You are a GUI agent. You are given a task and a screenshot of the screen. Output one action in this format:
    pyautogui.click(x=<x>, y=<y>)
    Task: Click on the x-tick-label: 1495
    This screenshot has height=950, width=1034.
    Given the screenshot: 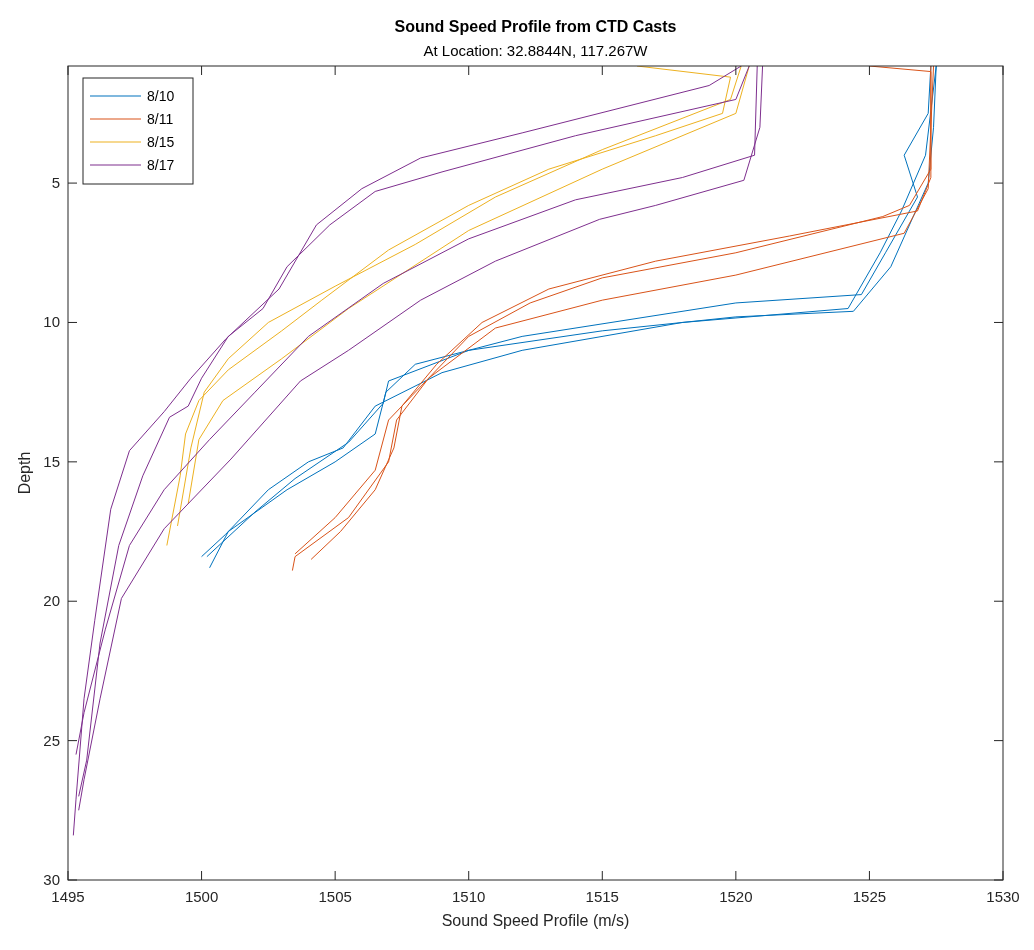 What is the action you would take?
    pyautogui.click(x=68, y=896)
    